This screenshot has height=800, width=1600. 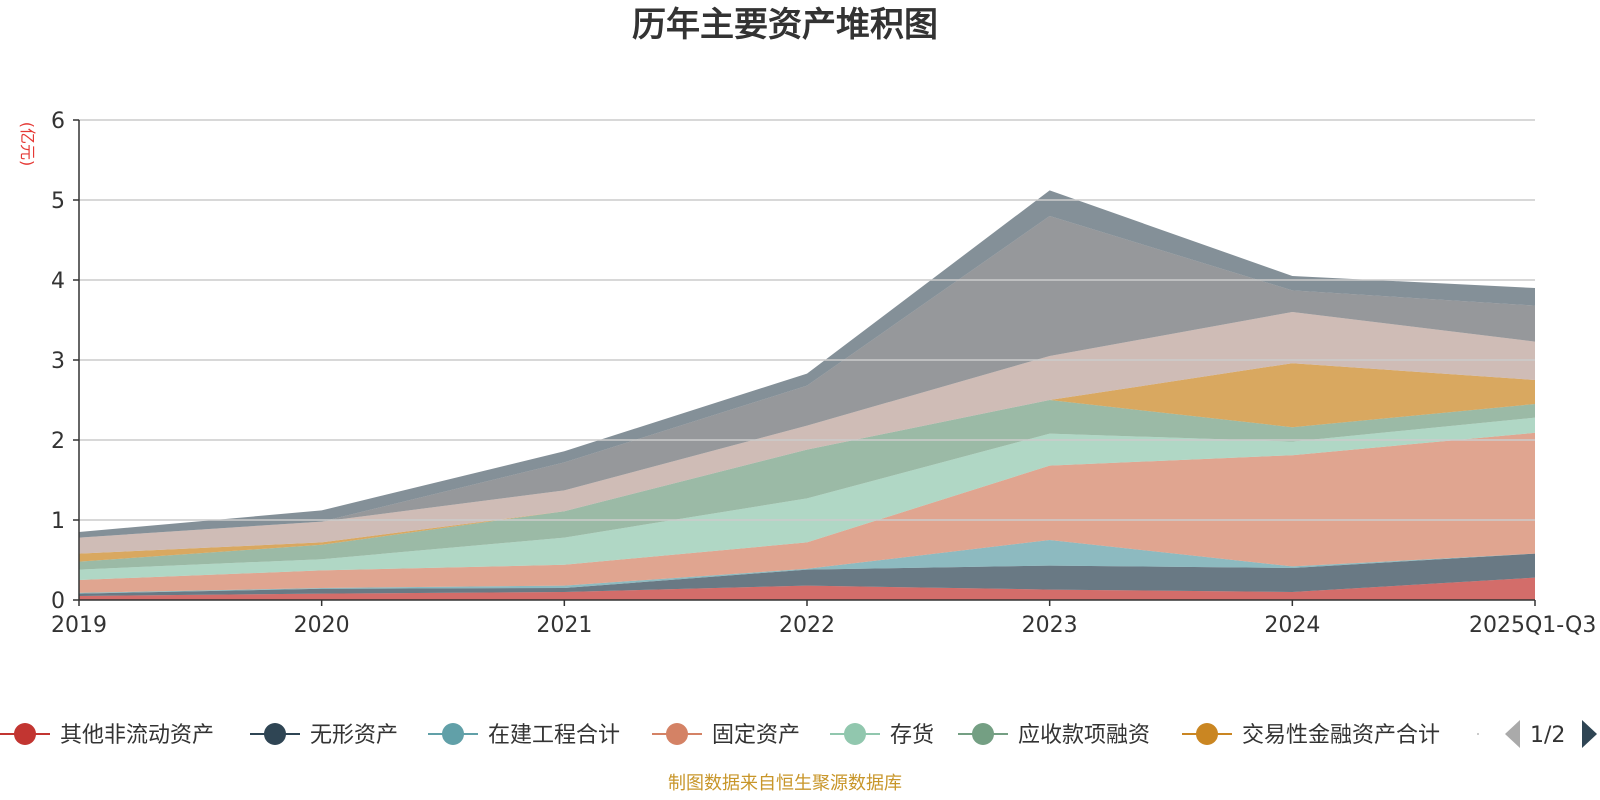 What do you see at coordinates (1084, 735) in the screenshot?
I see `legend-label: 应收款项融资` at bounding box center [1084, 735].